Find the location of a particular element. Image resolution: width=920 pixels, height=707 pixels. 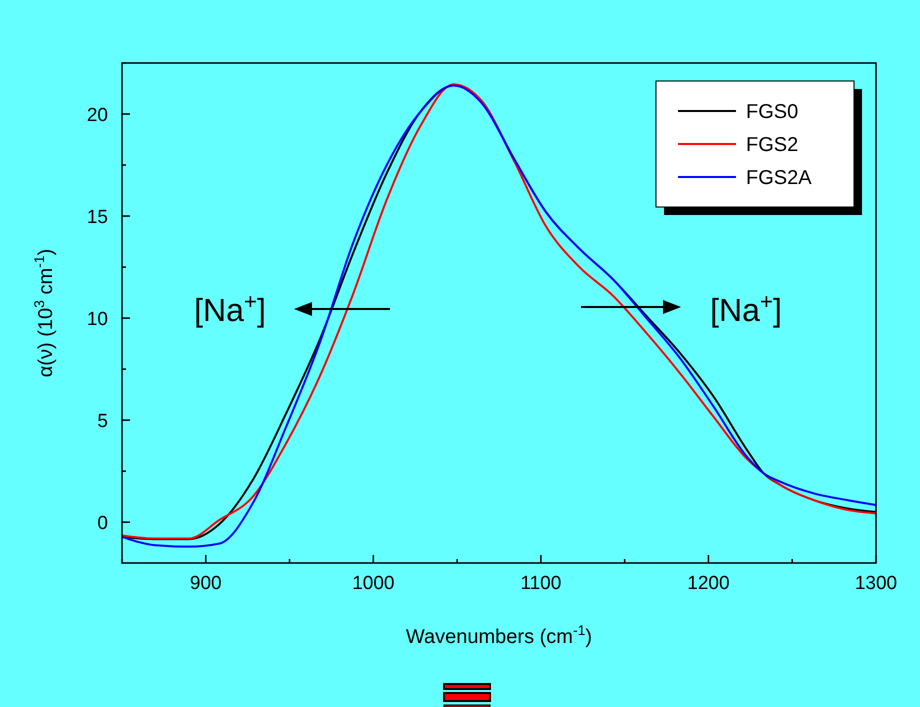

y-tick-label: 10 is located at coordinates (97, 319).